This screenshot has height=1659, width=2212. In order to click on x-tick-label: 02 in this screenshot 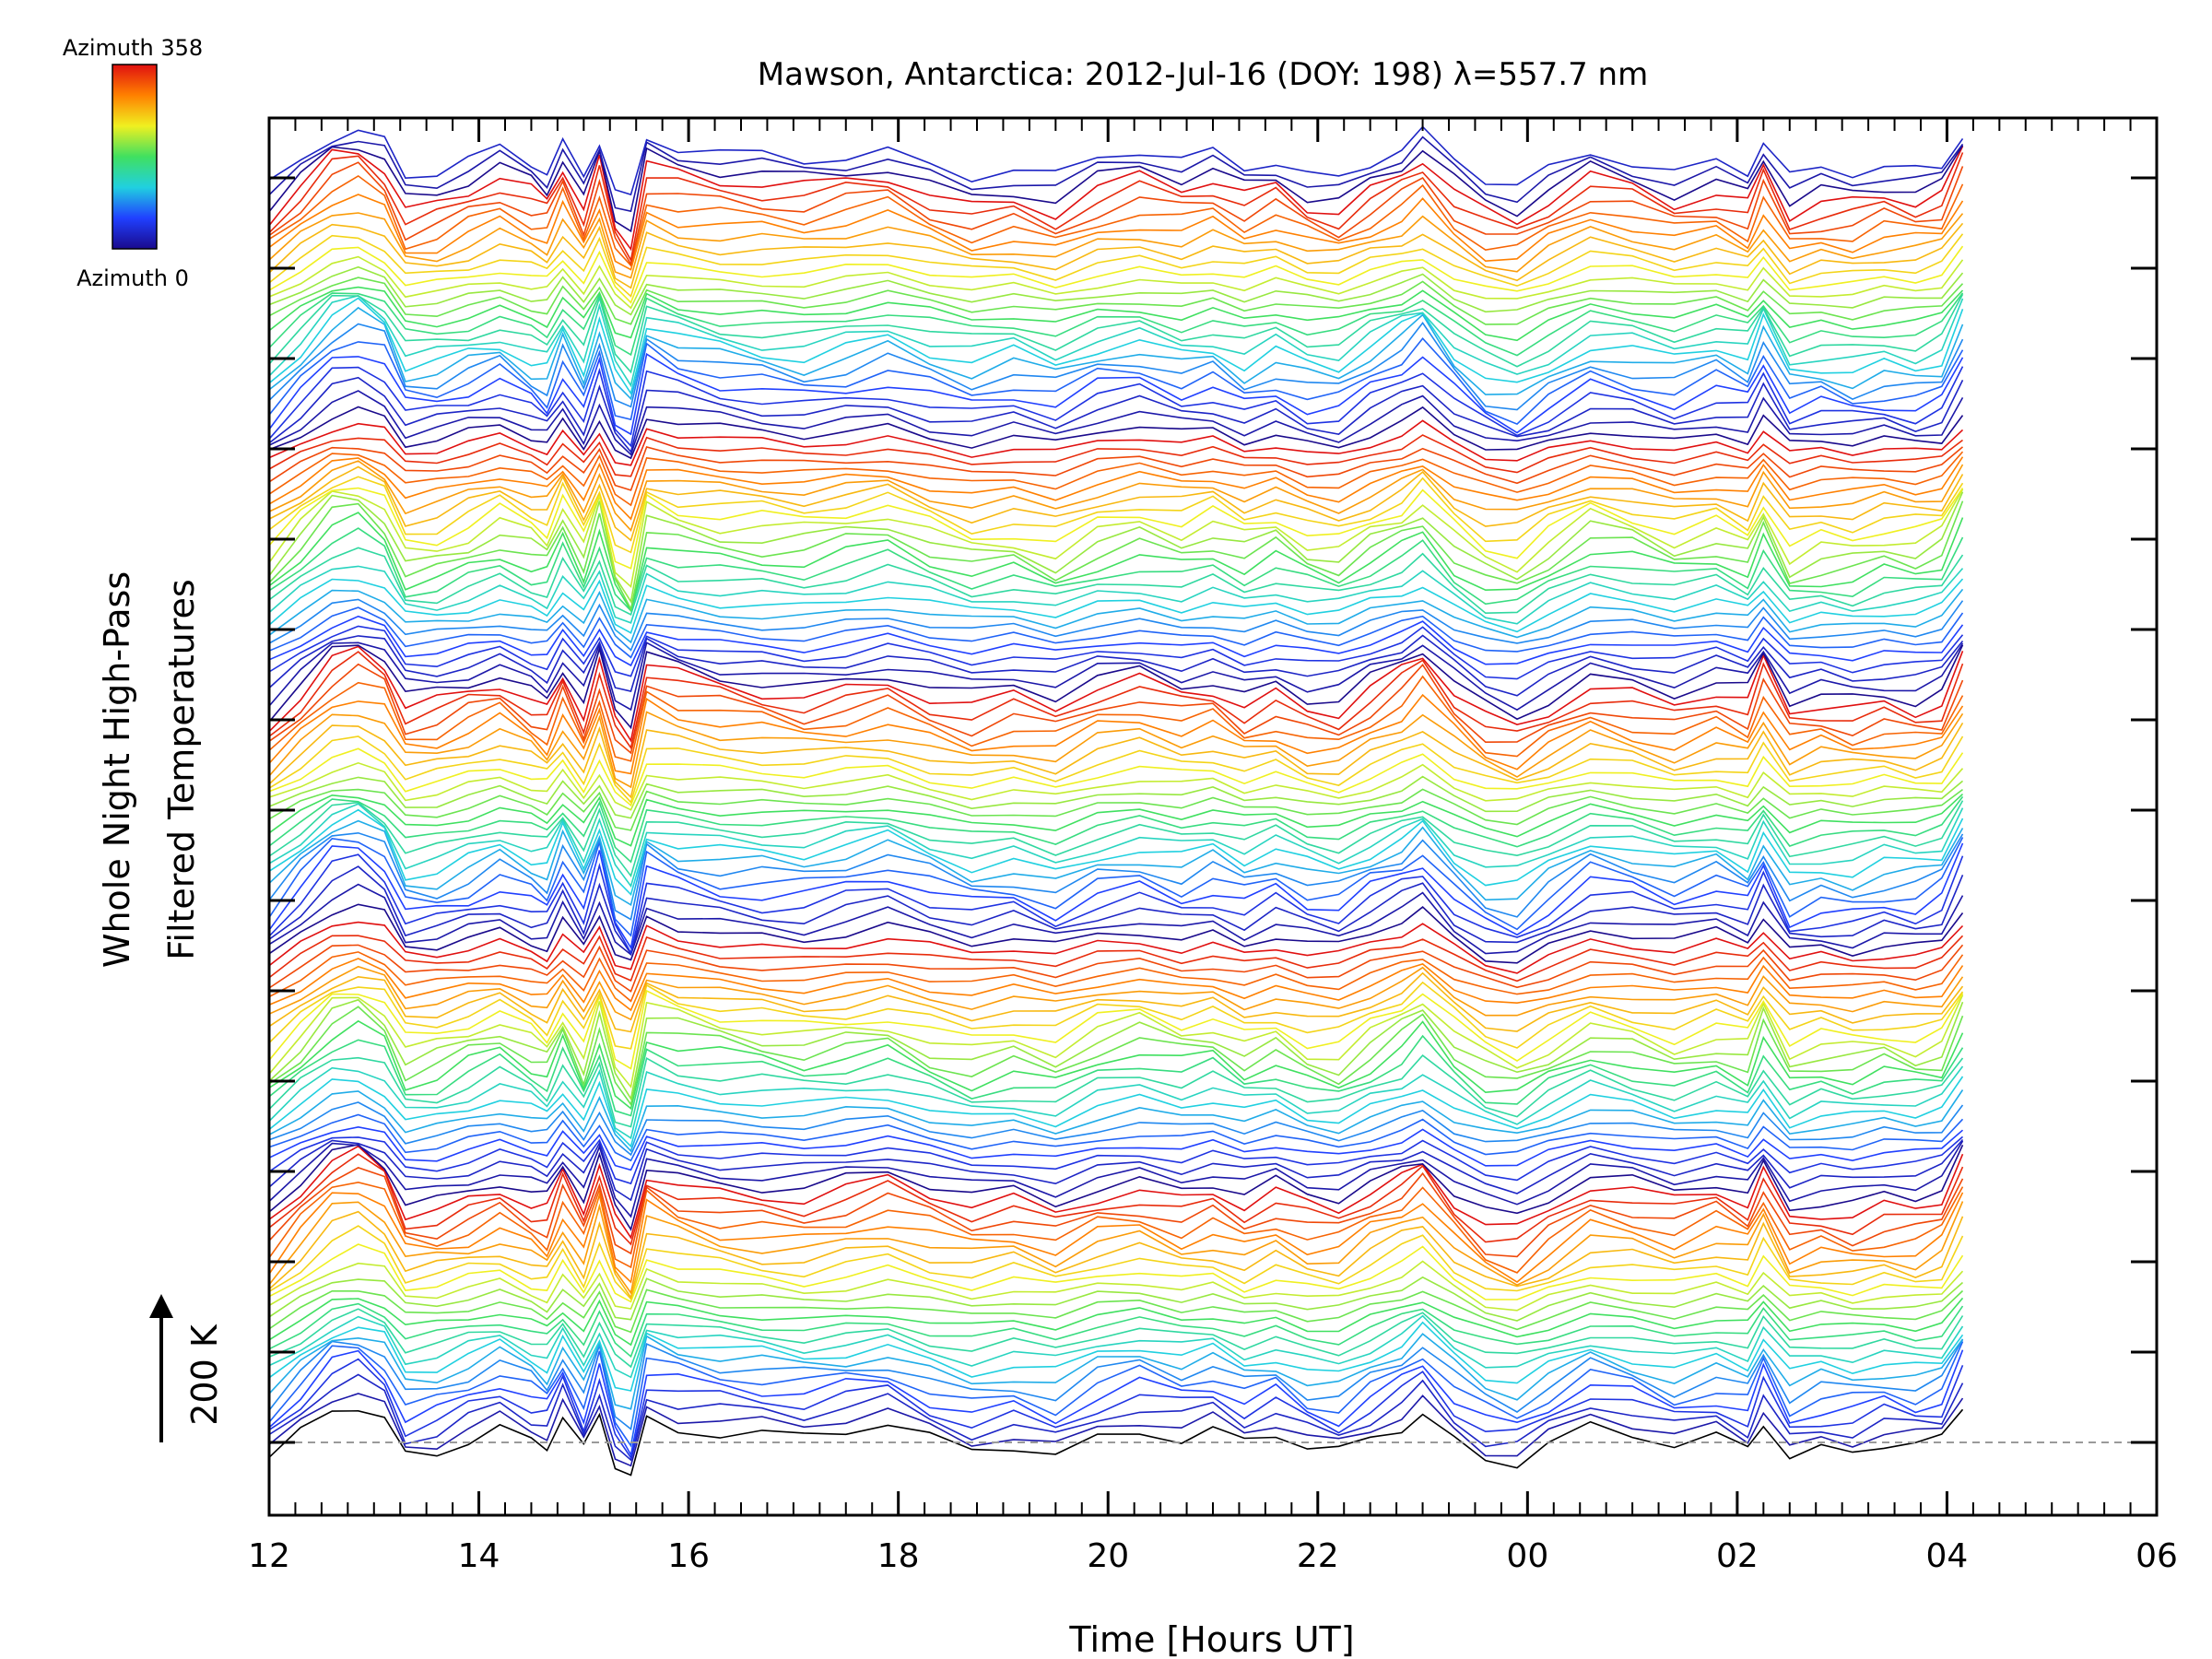, I will do `click(1737, 1556)`.